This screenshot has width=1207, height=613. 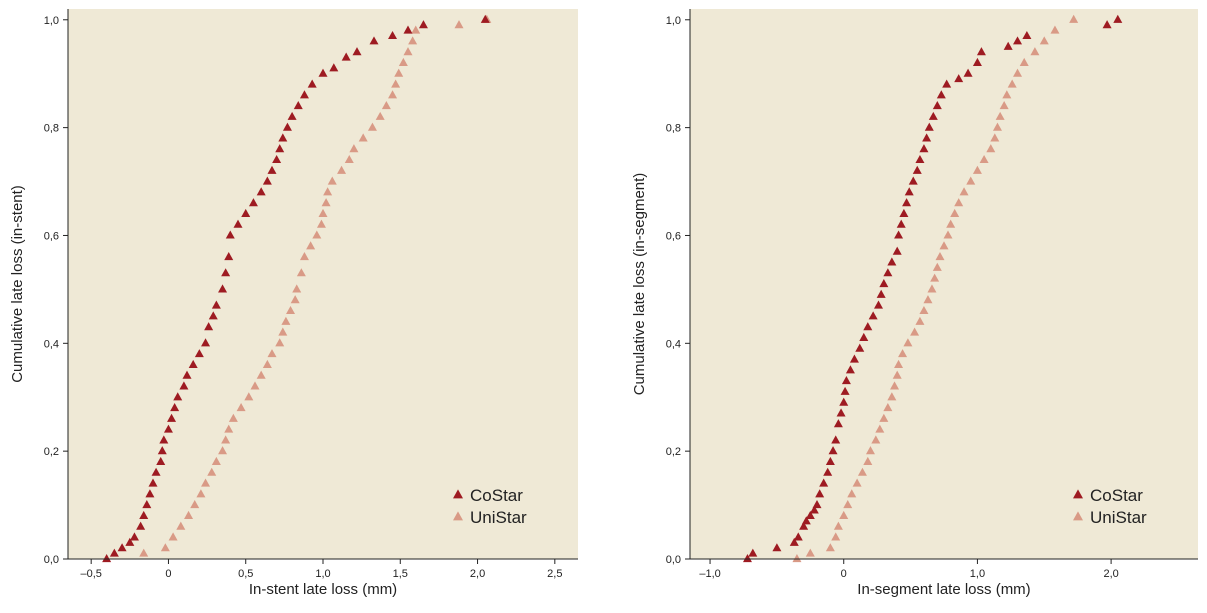 I want to click on legend-label-costar: CoStar, so click(x=1116, y=495).